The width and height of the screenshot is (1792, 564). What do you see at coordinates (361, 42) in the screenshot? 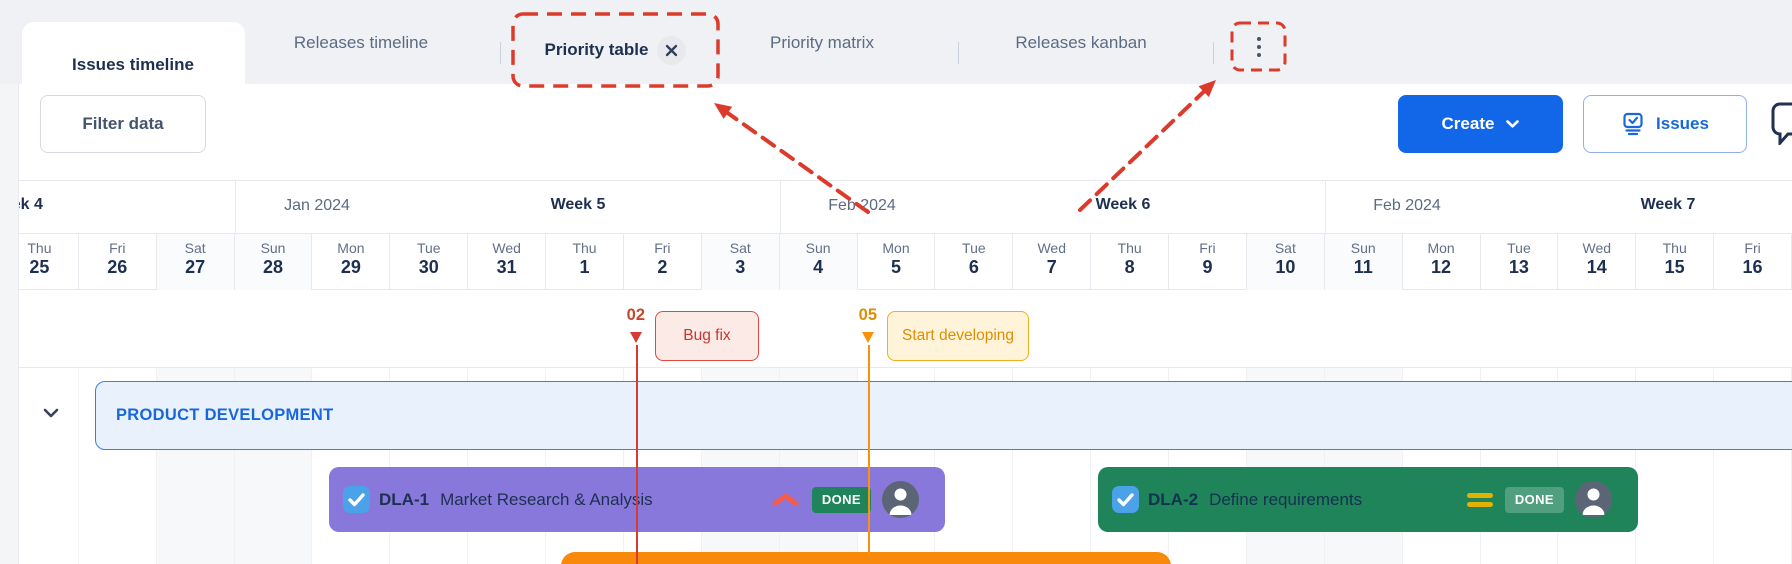
I see `tab-releases-timeline: Releases timeline` at bounding box center [361, 42].